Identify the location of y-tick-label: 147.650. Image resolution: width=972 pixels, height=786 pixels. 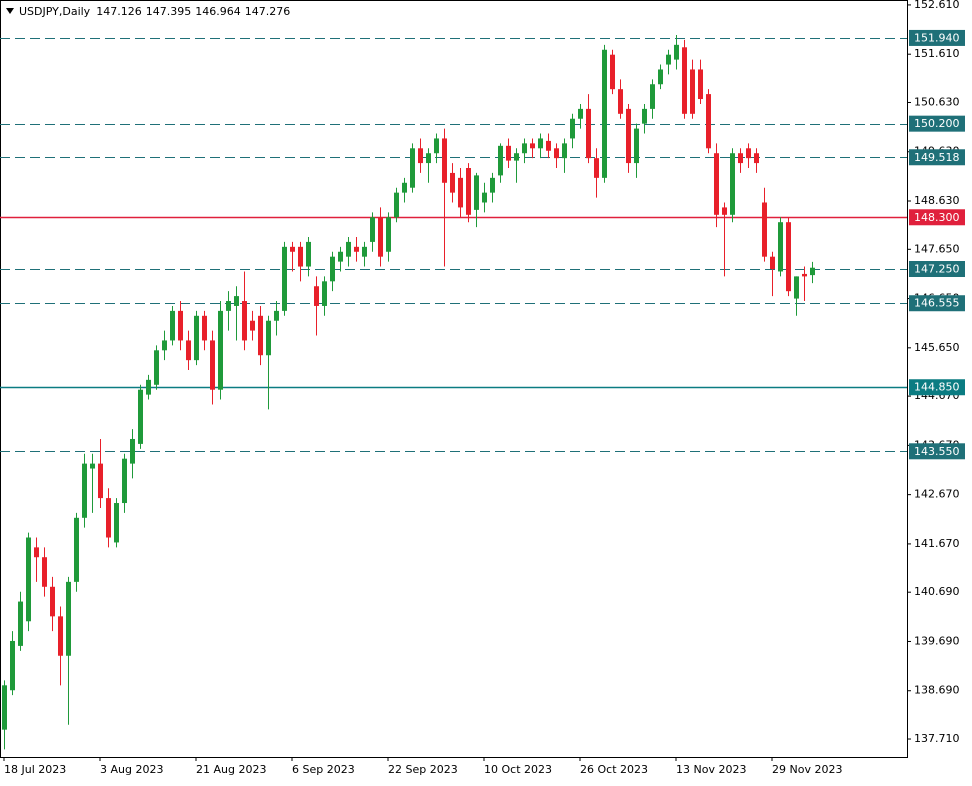
(937, 248).